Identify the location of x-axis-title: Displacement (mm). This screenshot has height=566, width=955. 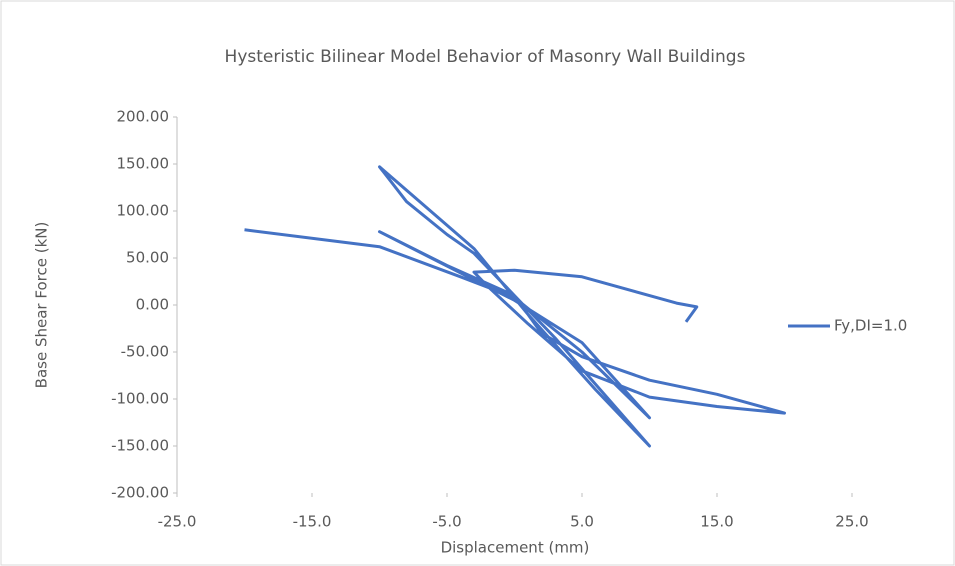
(515, 548).